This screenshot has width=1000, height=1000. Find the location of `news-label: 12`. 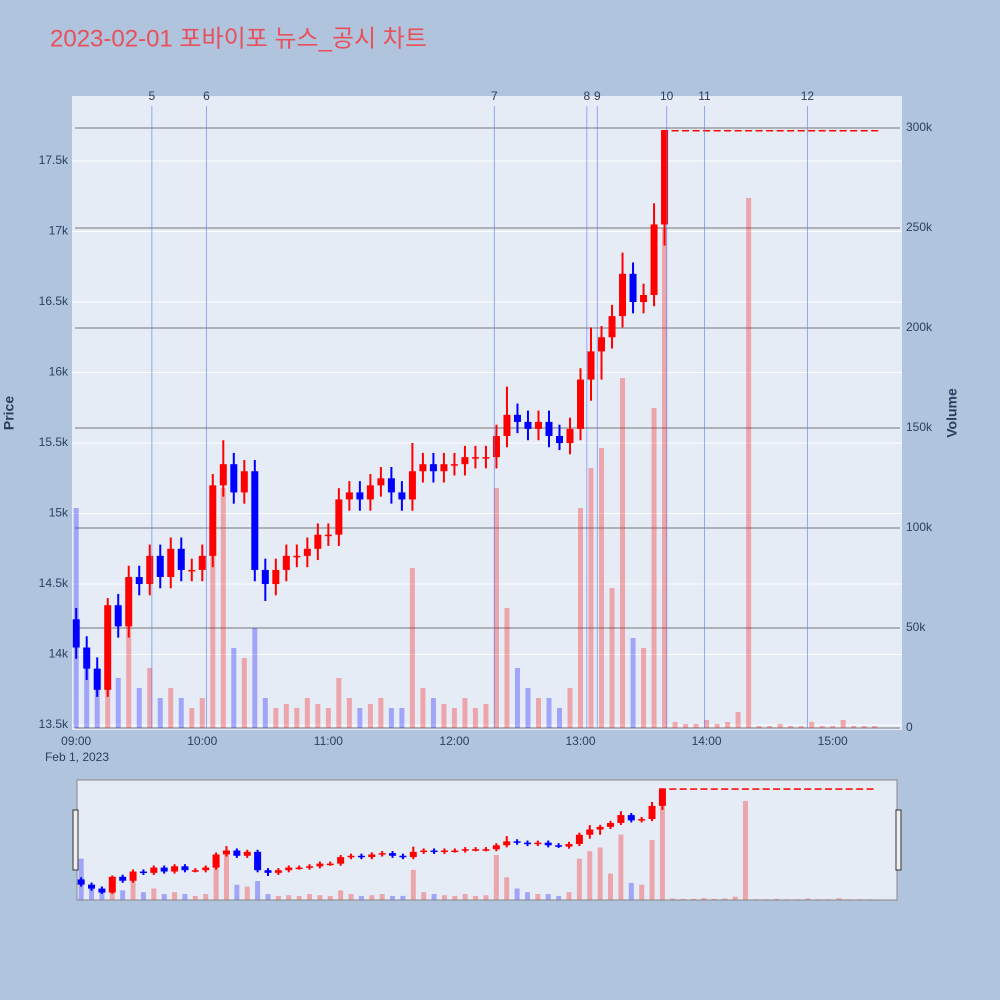

news-label: 12 is located at coordinates (808, 96).